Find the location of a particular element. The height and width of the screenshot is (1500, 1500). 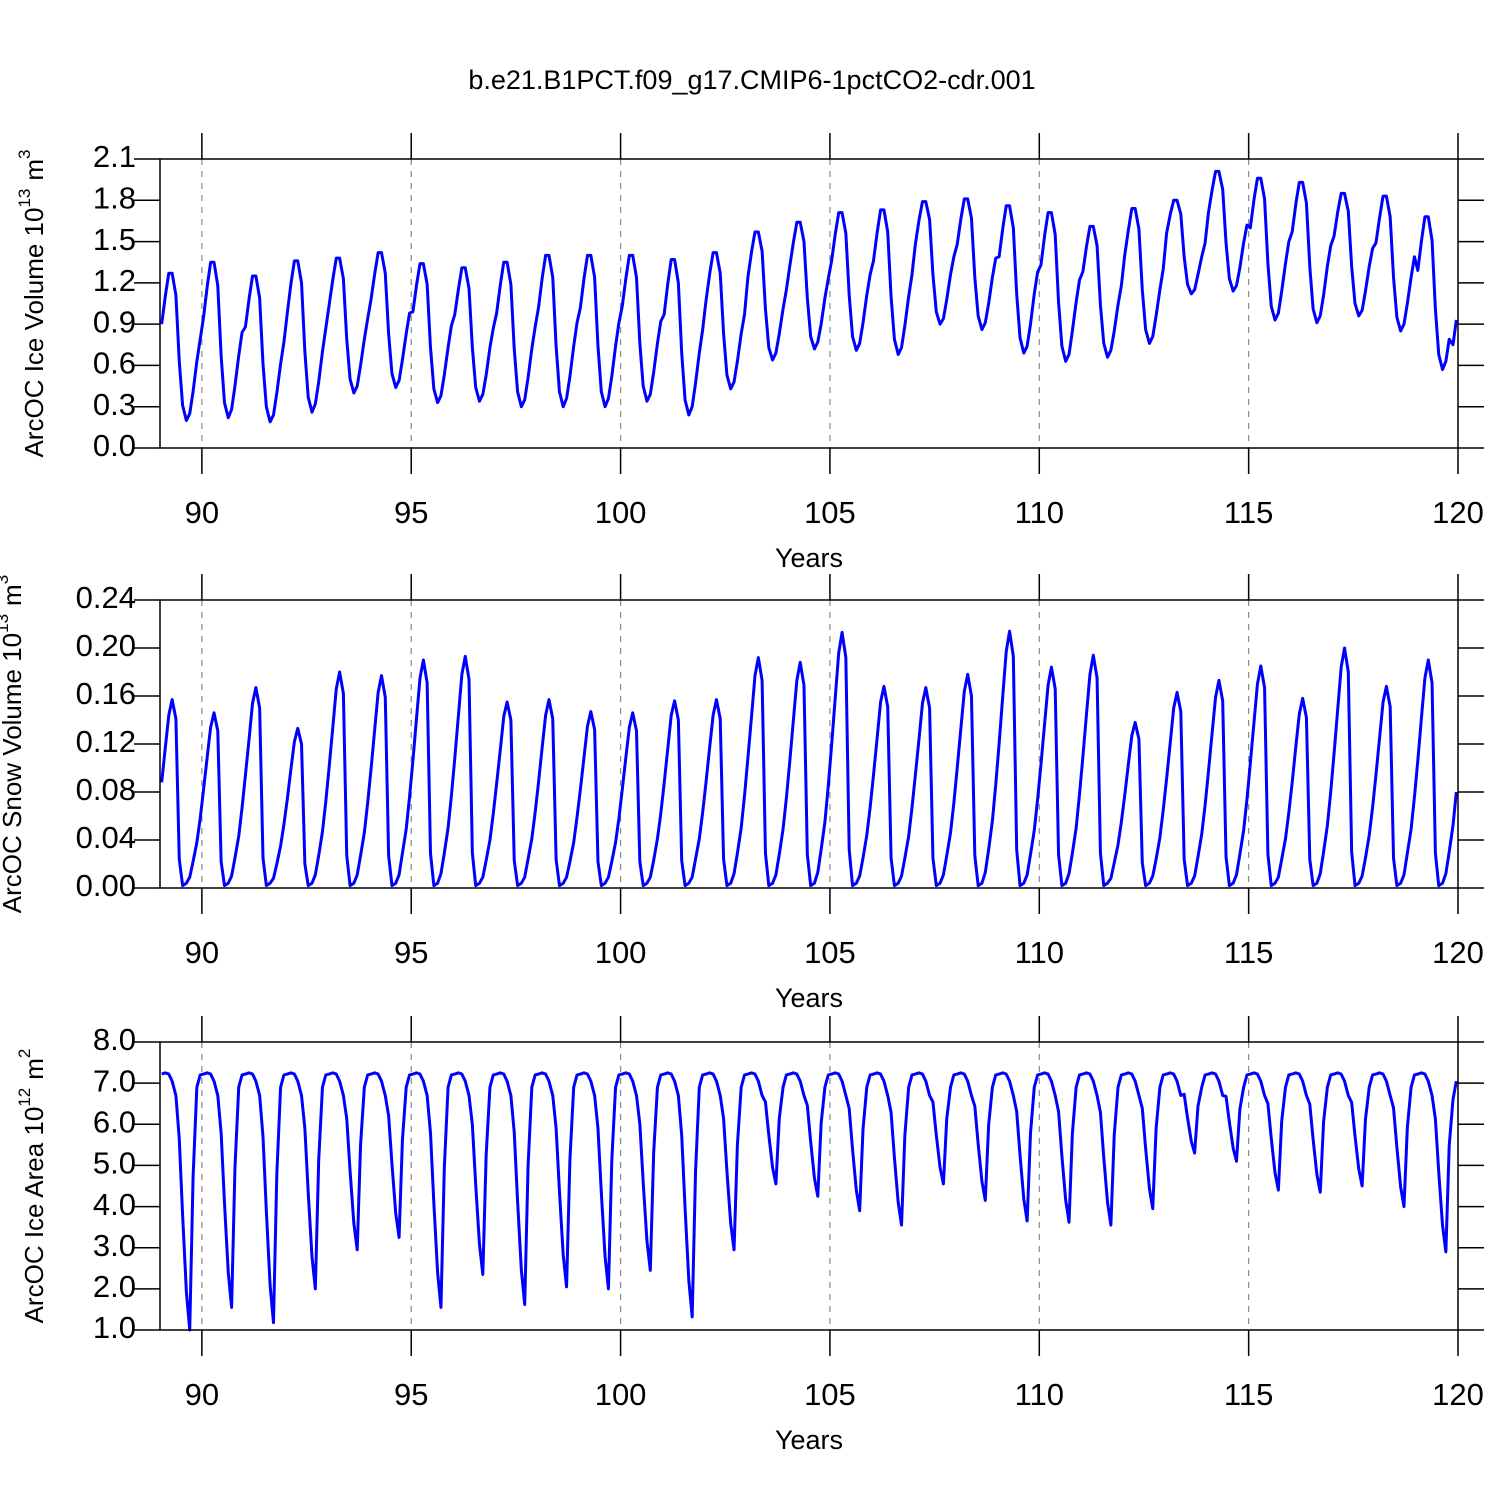

y-axis-label: ArcOC Snow Volume 1013 m3 is located at coordinates (13, 744).